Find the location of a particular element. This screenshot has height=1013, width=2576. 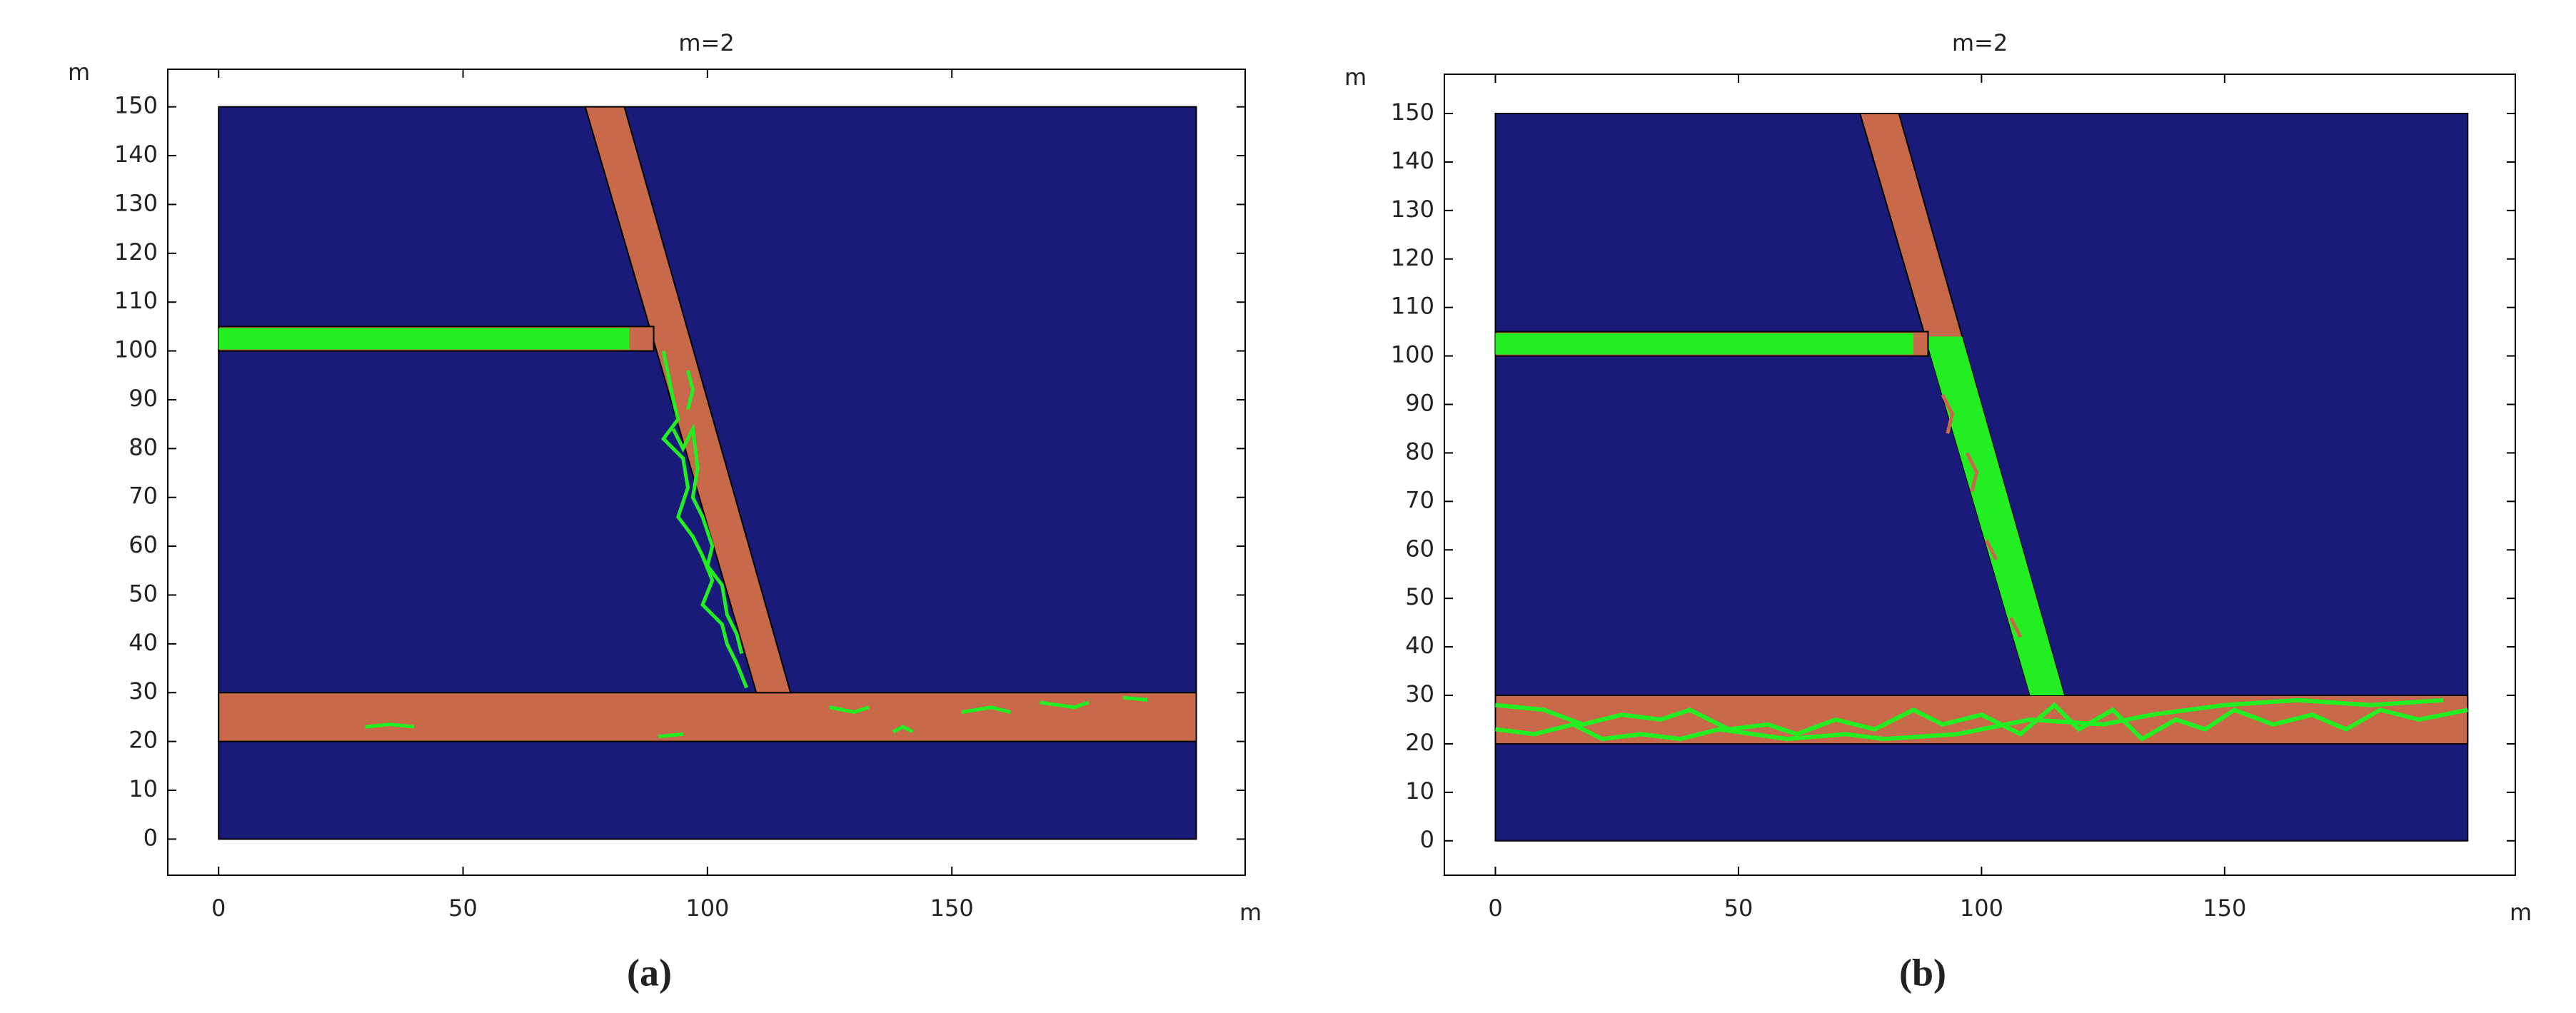

panel-label: (b) is located at coordinates (1923, 972).